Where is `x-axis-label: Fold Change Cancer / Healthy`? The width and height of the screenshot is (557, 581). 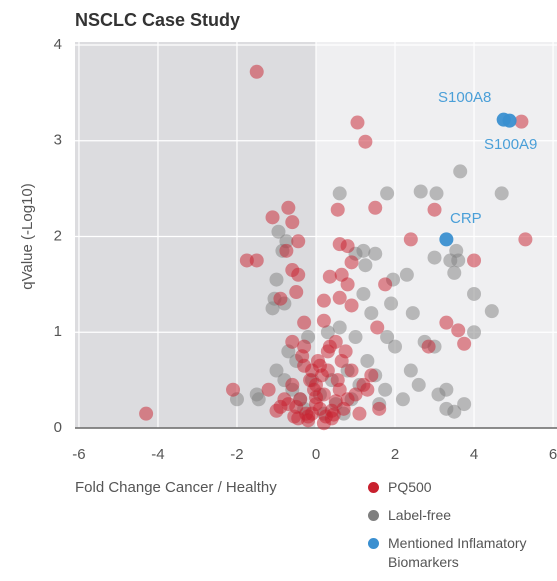
x-axis-label: Fold Change Cancer / Healthy is located at coordinates (176, 487).